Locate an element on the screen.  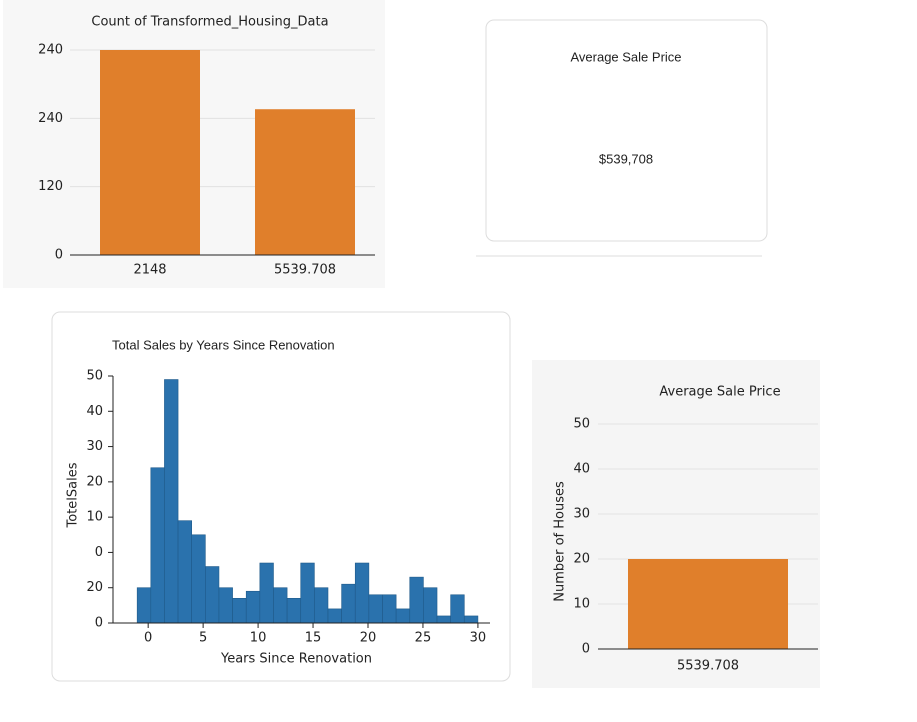
x-tick-label: 30 is located at coordinates (478, 638).